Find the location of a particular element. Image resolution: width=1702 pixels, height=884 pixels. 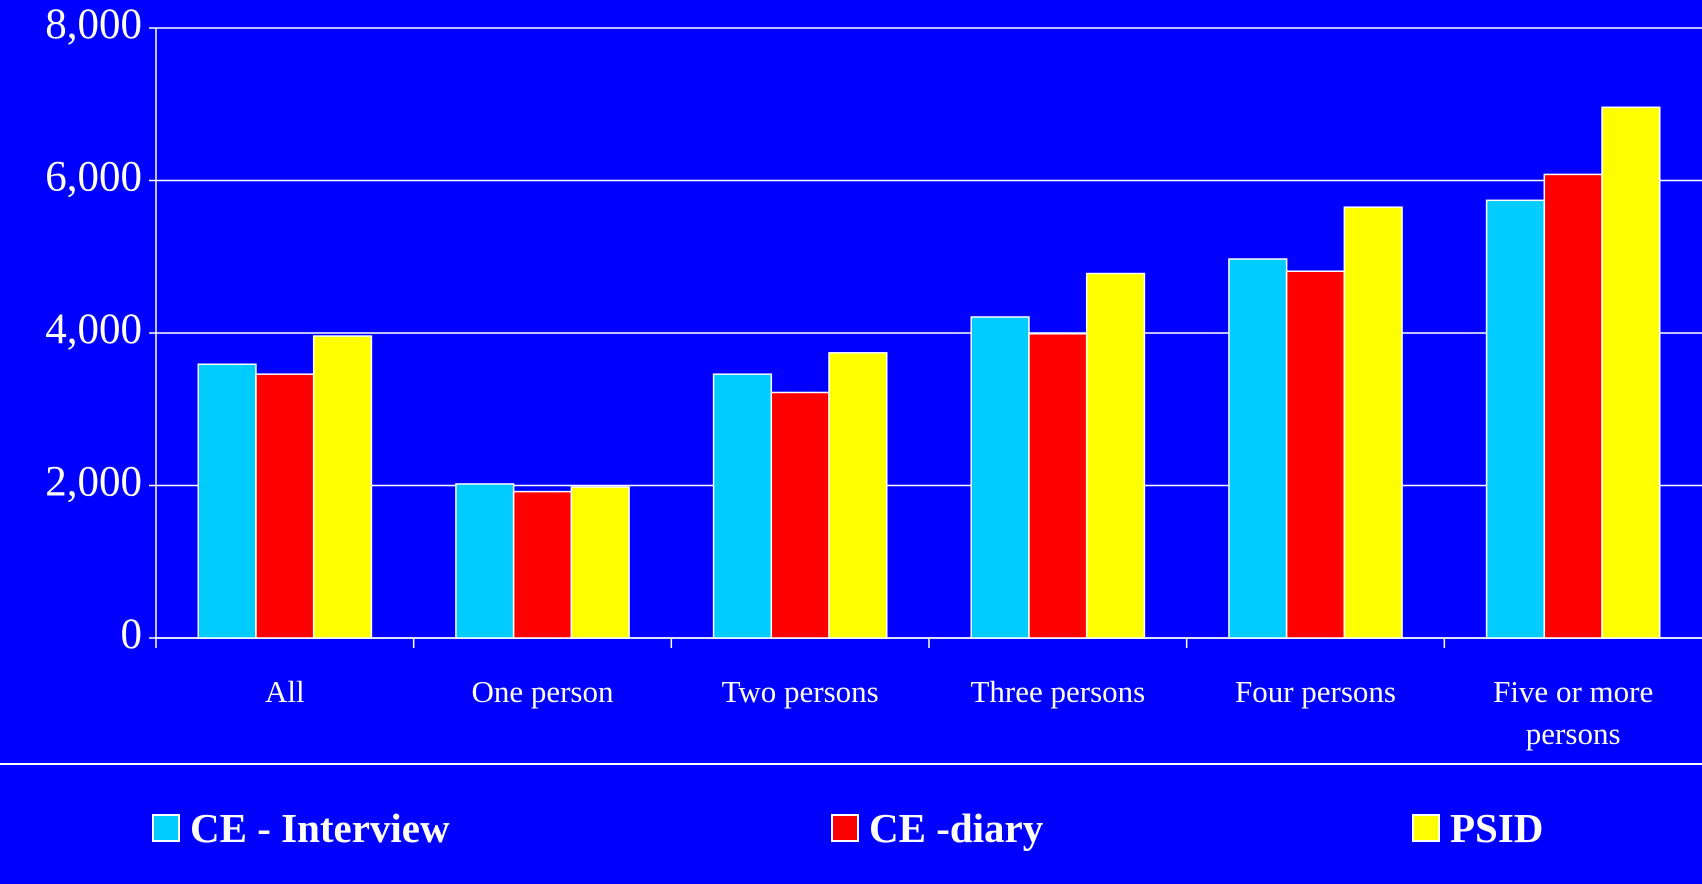

legend-item: CE -diary is located at coordinates (937, 828).